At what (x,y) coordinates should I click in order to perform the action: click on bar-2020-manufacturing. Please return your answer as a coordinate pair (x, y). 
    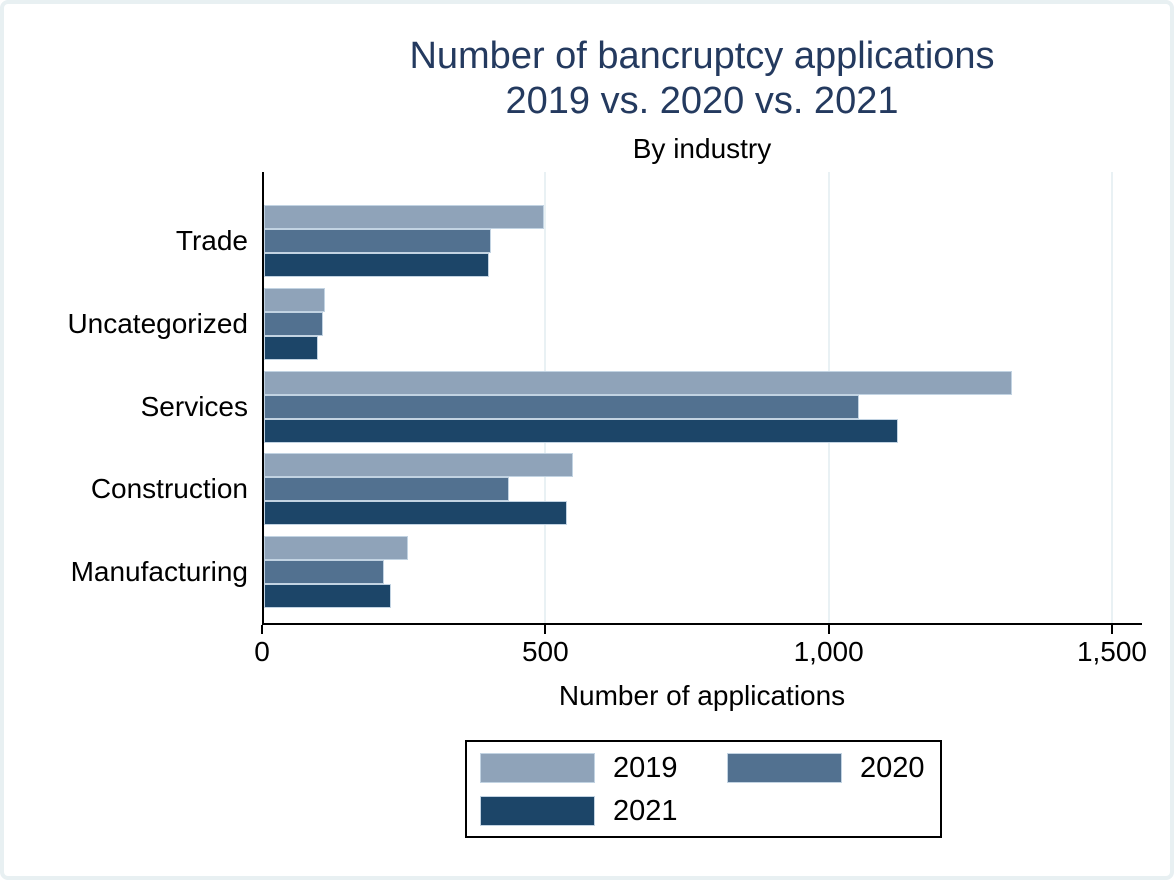
    Looking at the image, I should click on (324, 572).